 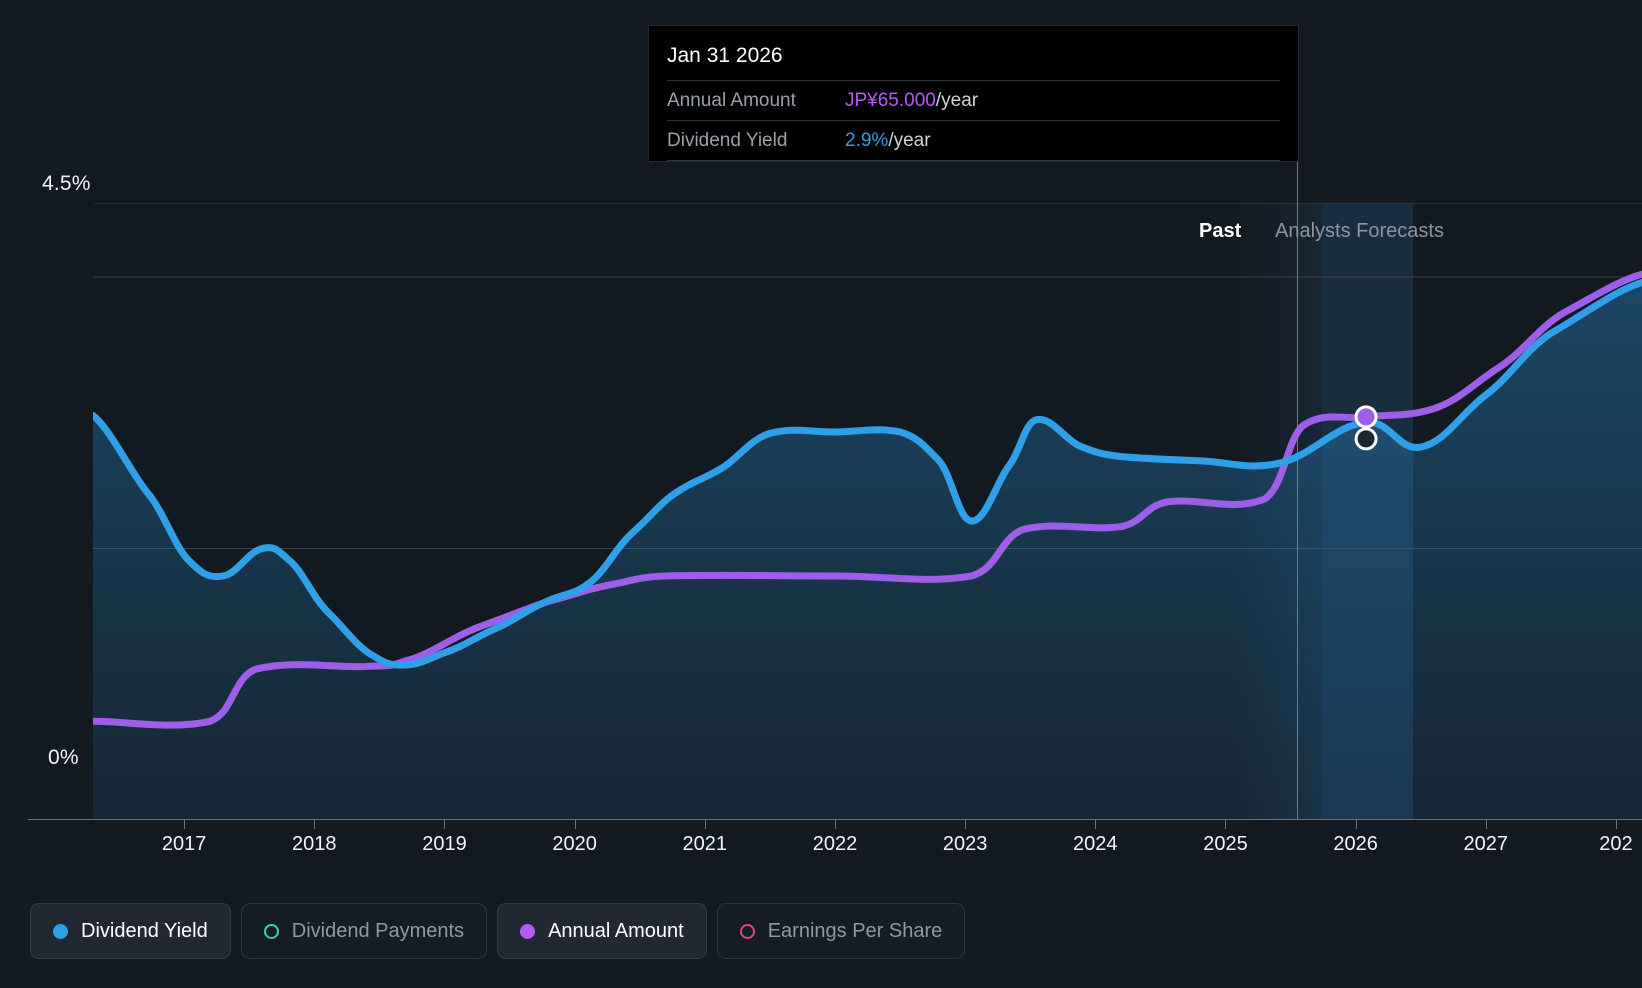 I want to click on tooltip-key-dividend-yield: Dividend Yield, so click(x=727, y=140).